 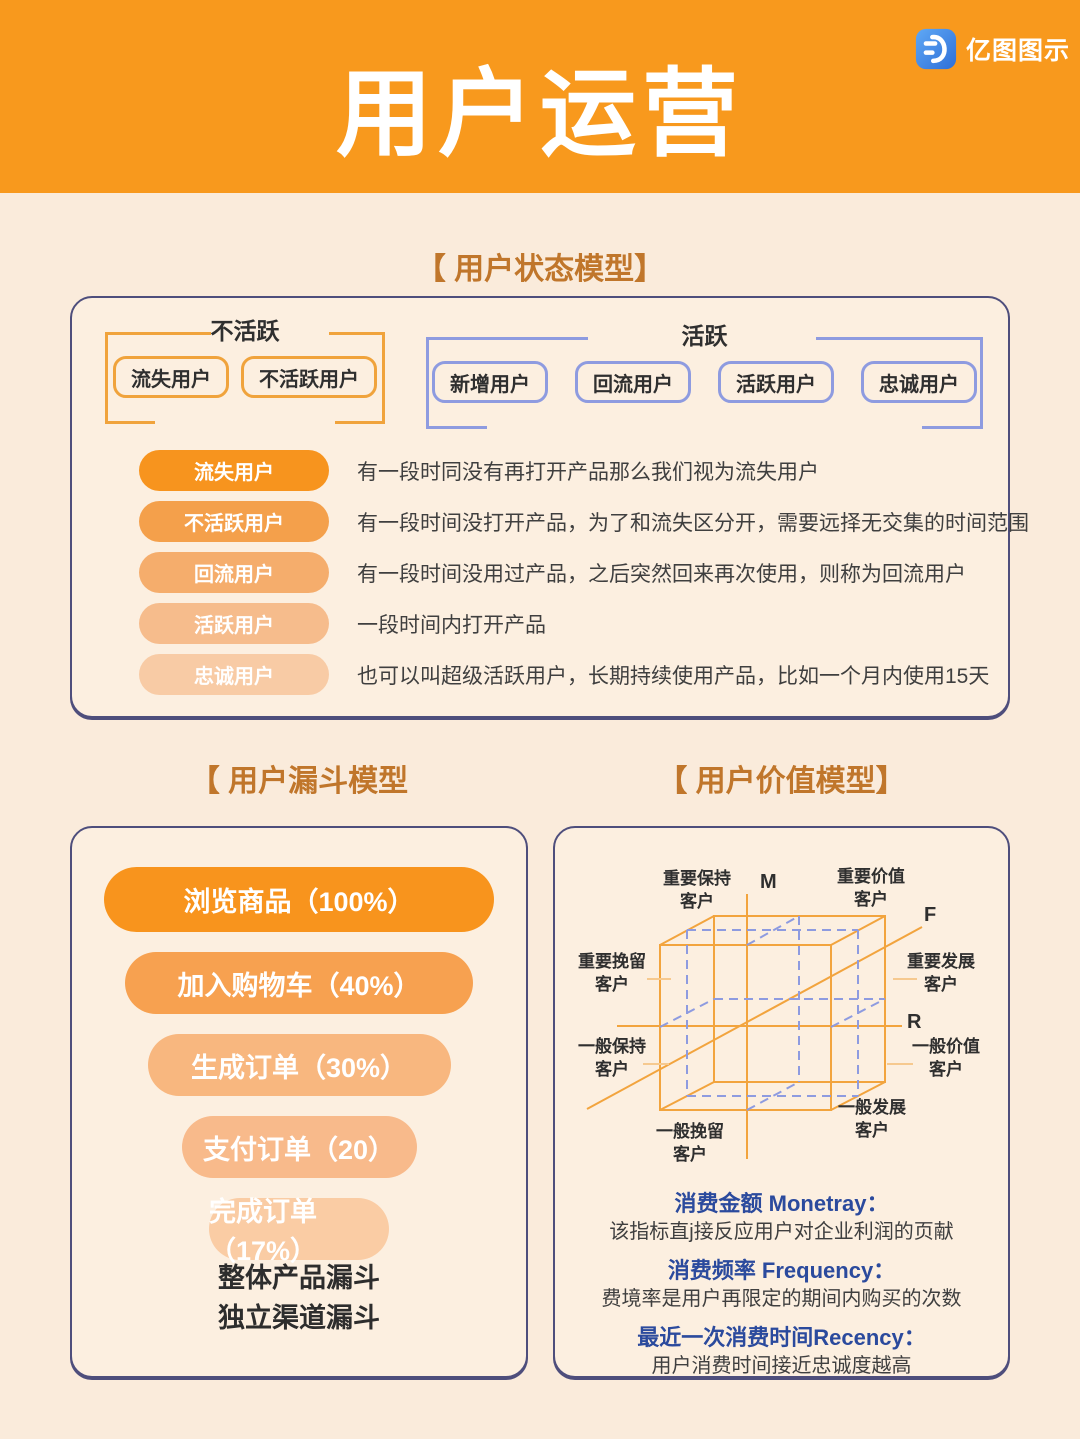 I want to click on legend-pill: 回流用户, so click(x=234, y=572).